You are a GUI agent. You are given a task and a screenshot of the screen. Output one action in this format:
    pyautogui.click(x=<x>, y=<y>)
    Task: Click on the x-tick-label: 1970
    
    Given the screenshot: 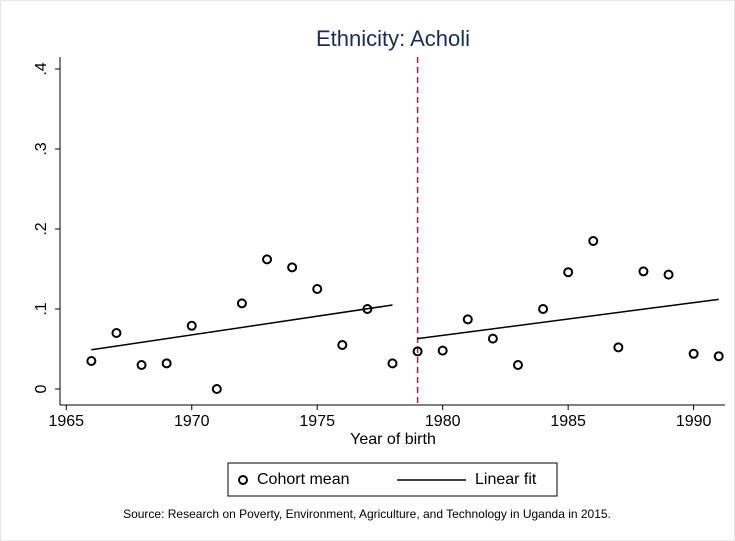 What is the action you would take?
    pyautogui.click(x=192, y=421)
    